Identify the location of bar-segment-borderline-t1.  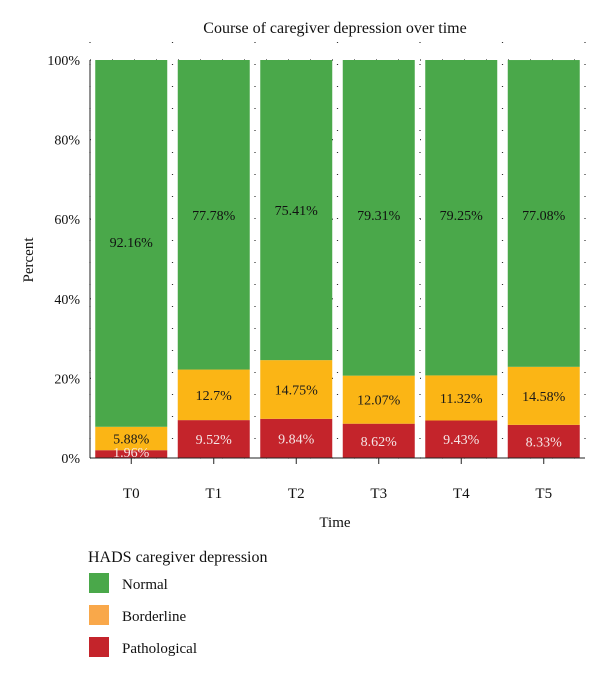
(213, 395).